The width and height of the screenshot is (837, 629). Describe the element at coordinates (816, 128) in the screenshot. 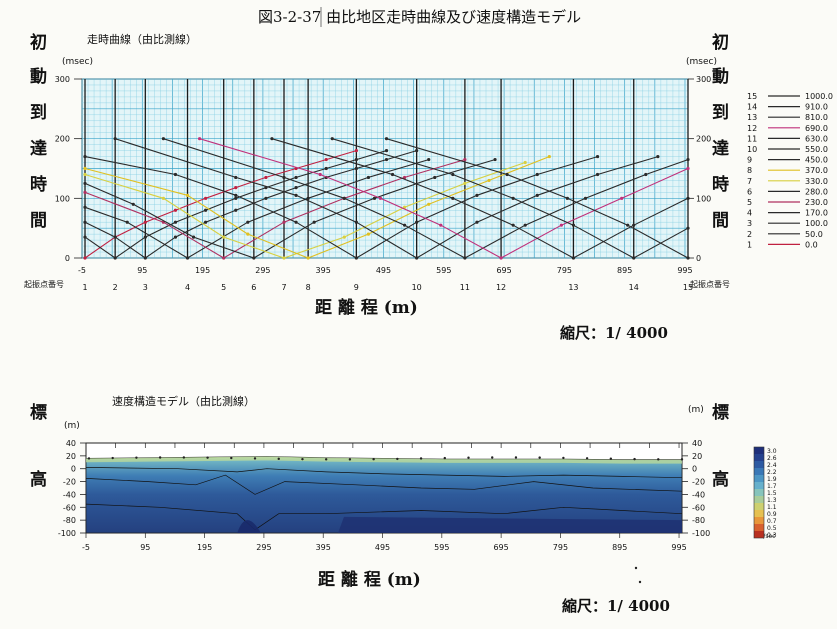

I see `legend-value: 690.0` at that location.